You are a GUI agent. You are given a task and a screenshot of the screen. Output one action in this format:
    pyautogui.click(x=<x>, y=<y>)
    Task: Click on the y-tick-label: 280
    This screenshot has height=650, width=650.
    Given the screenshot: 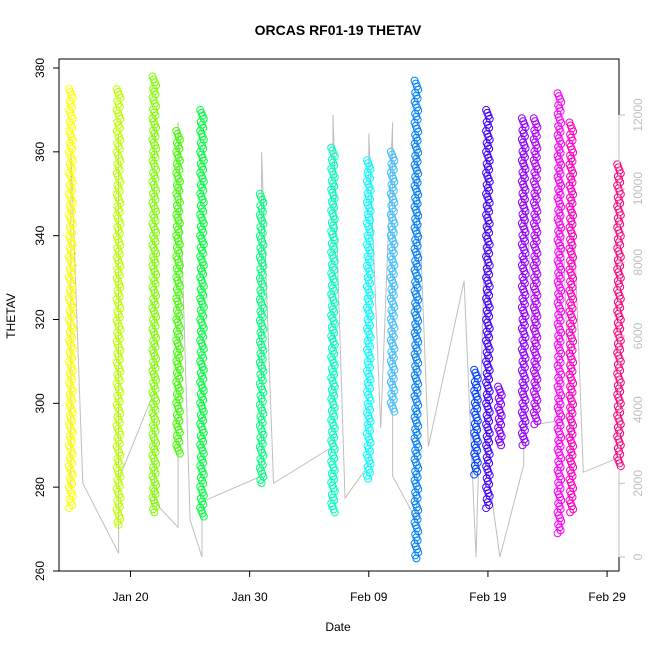 What is the action you would take?
    pyautogui.click(x=40, y=487)
    